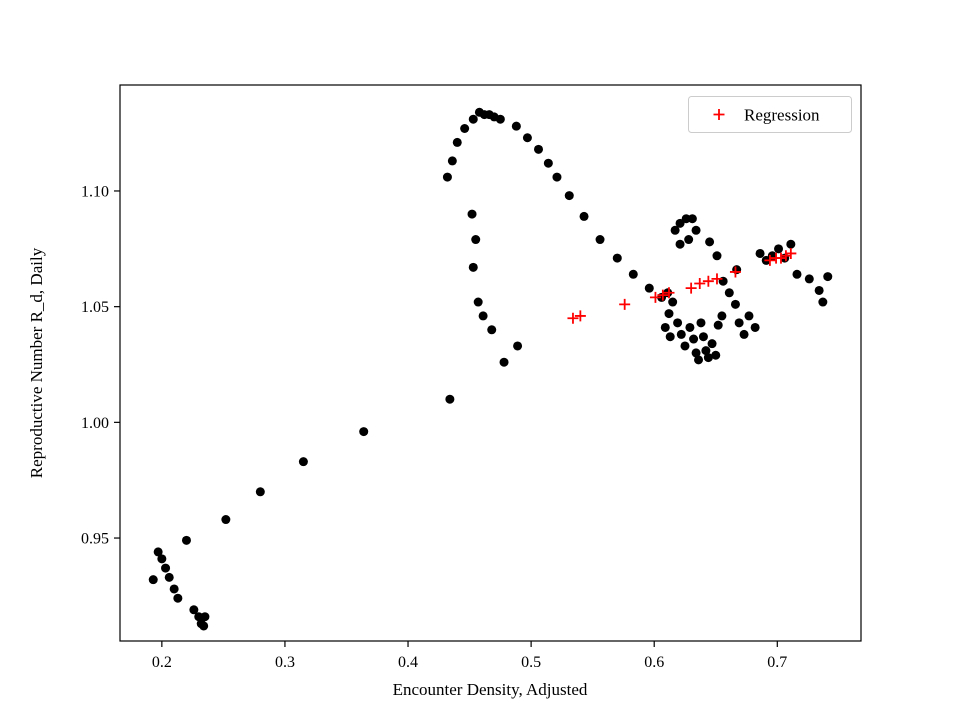 The height and width of the screenshot is (725, 960). What do you see at coordinates (777, 662) in the screenshot?
I see `x-tick-label: 0.7` at bounding box center [777, 662].